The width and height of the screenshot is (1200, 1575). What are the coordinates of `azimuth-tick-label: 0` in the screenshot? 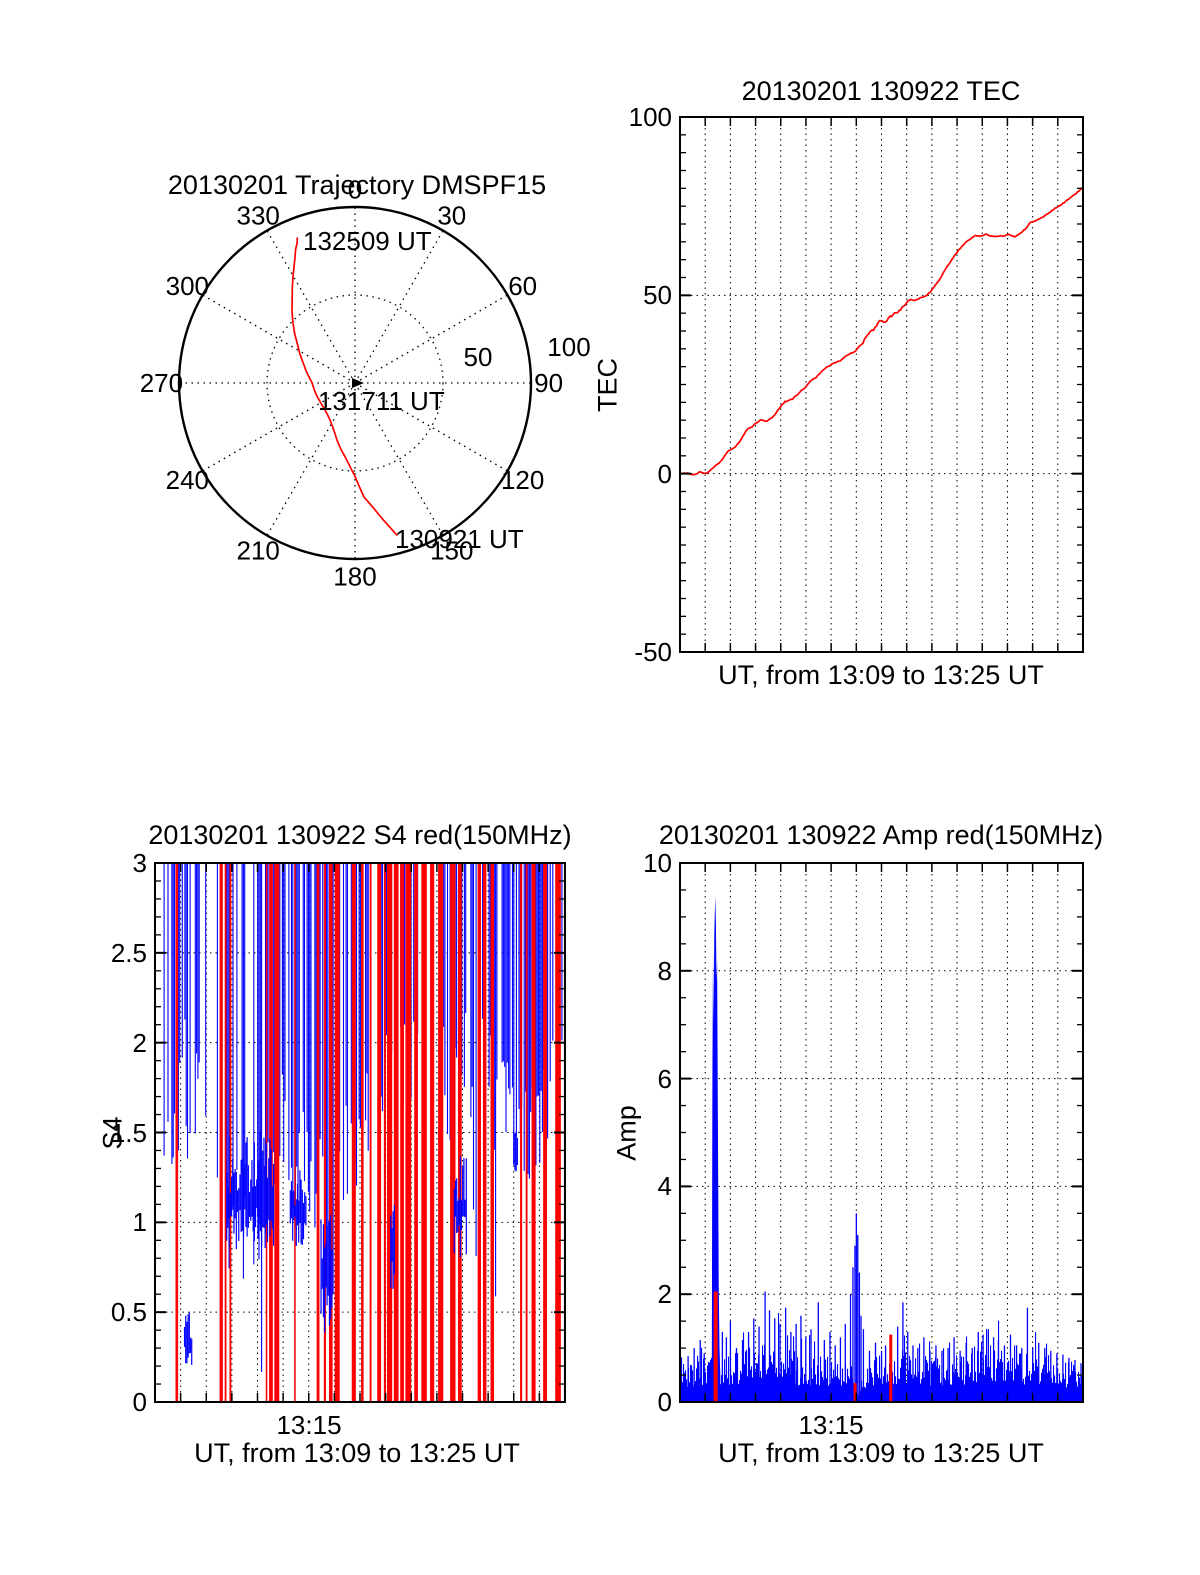 It's located at (355, 189).